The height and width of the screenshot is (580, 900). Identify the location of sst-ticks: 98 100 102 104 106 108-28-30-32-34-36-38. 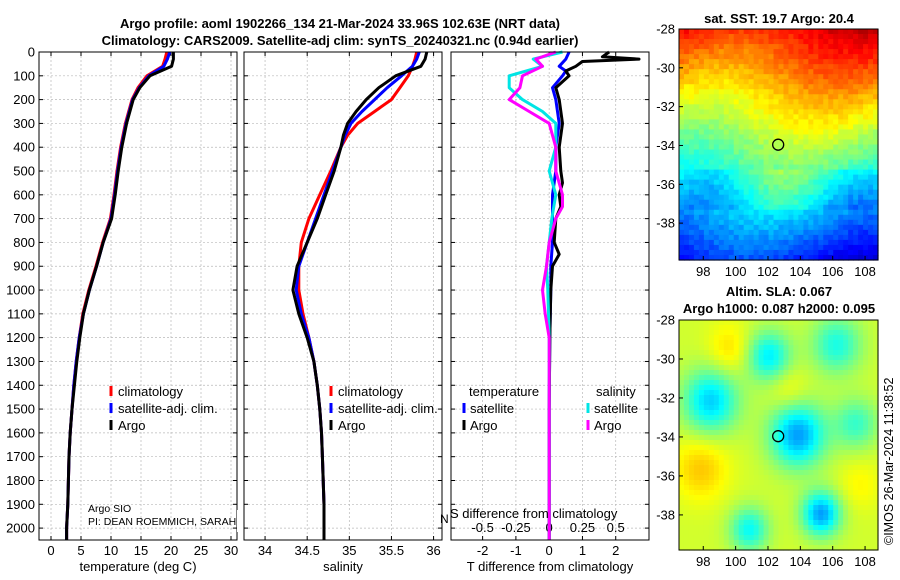
(766, 151).